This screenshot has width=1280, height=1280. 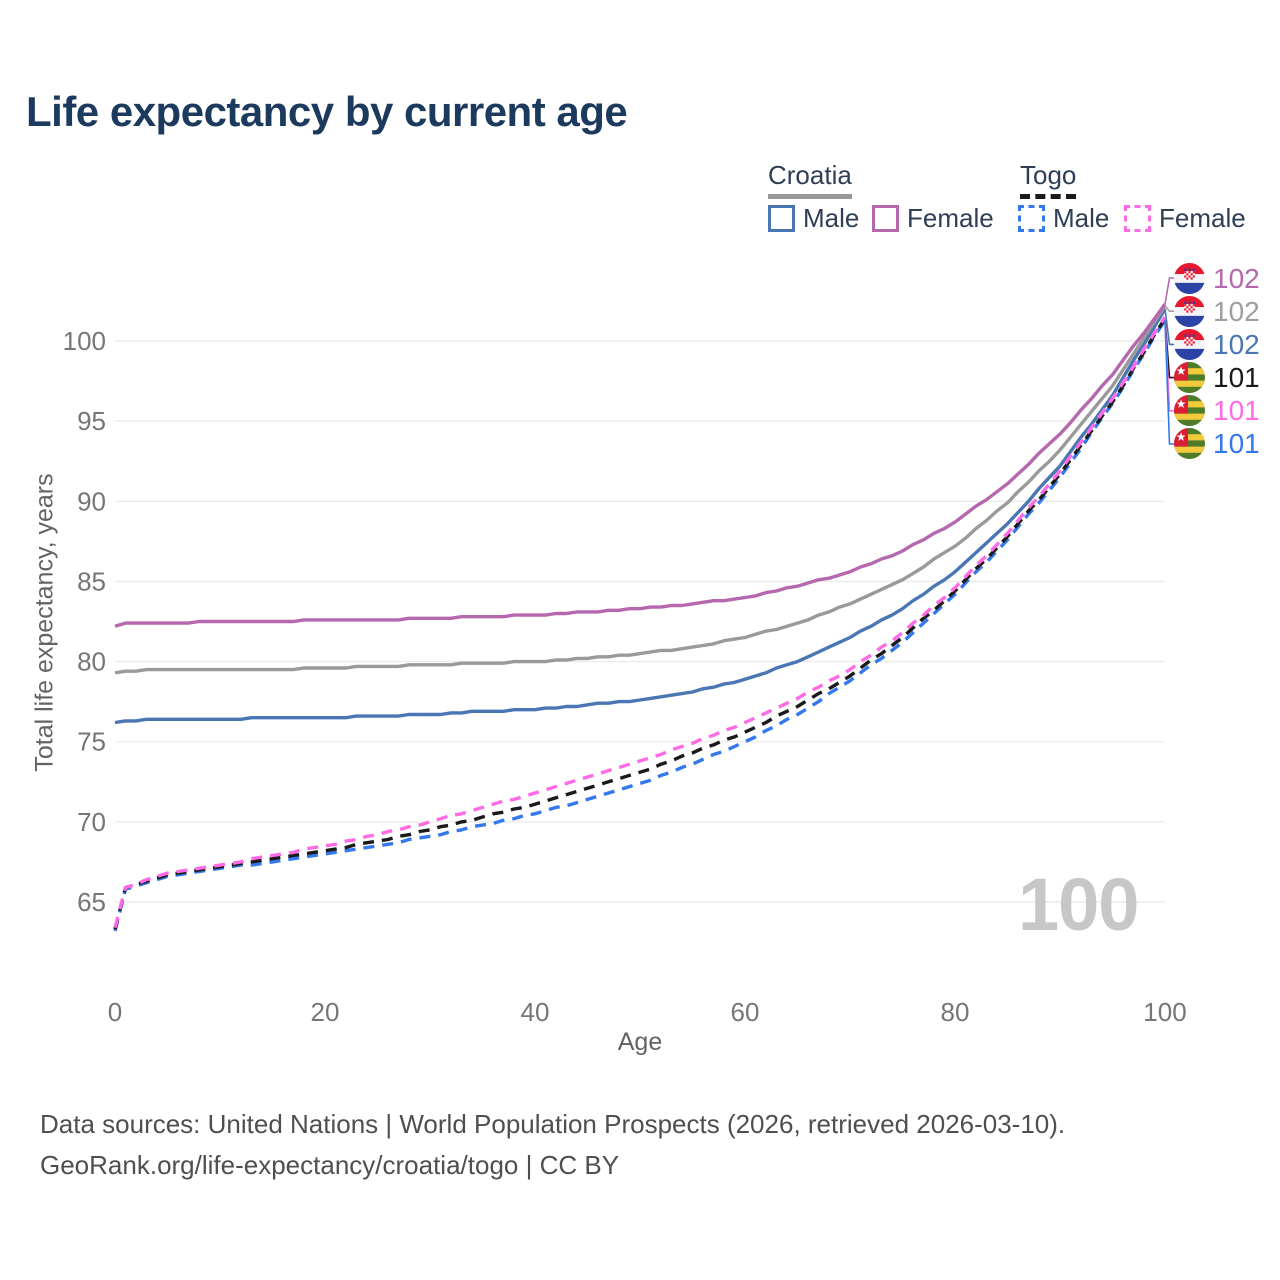 What do you see at coordinates (91, 501) in the screenshot?
I see `y-tick-label: 90` at bounding box center [91, 501].